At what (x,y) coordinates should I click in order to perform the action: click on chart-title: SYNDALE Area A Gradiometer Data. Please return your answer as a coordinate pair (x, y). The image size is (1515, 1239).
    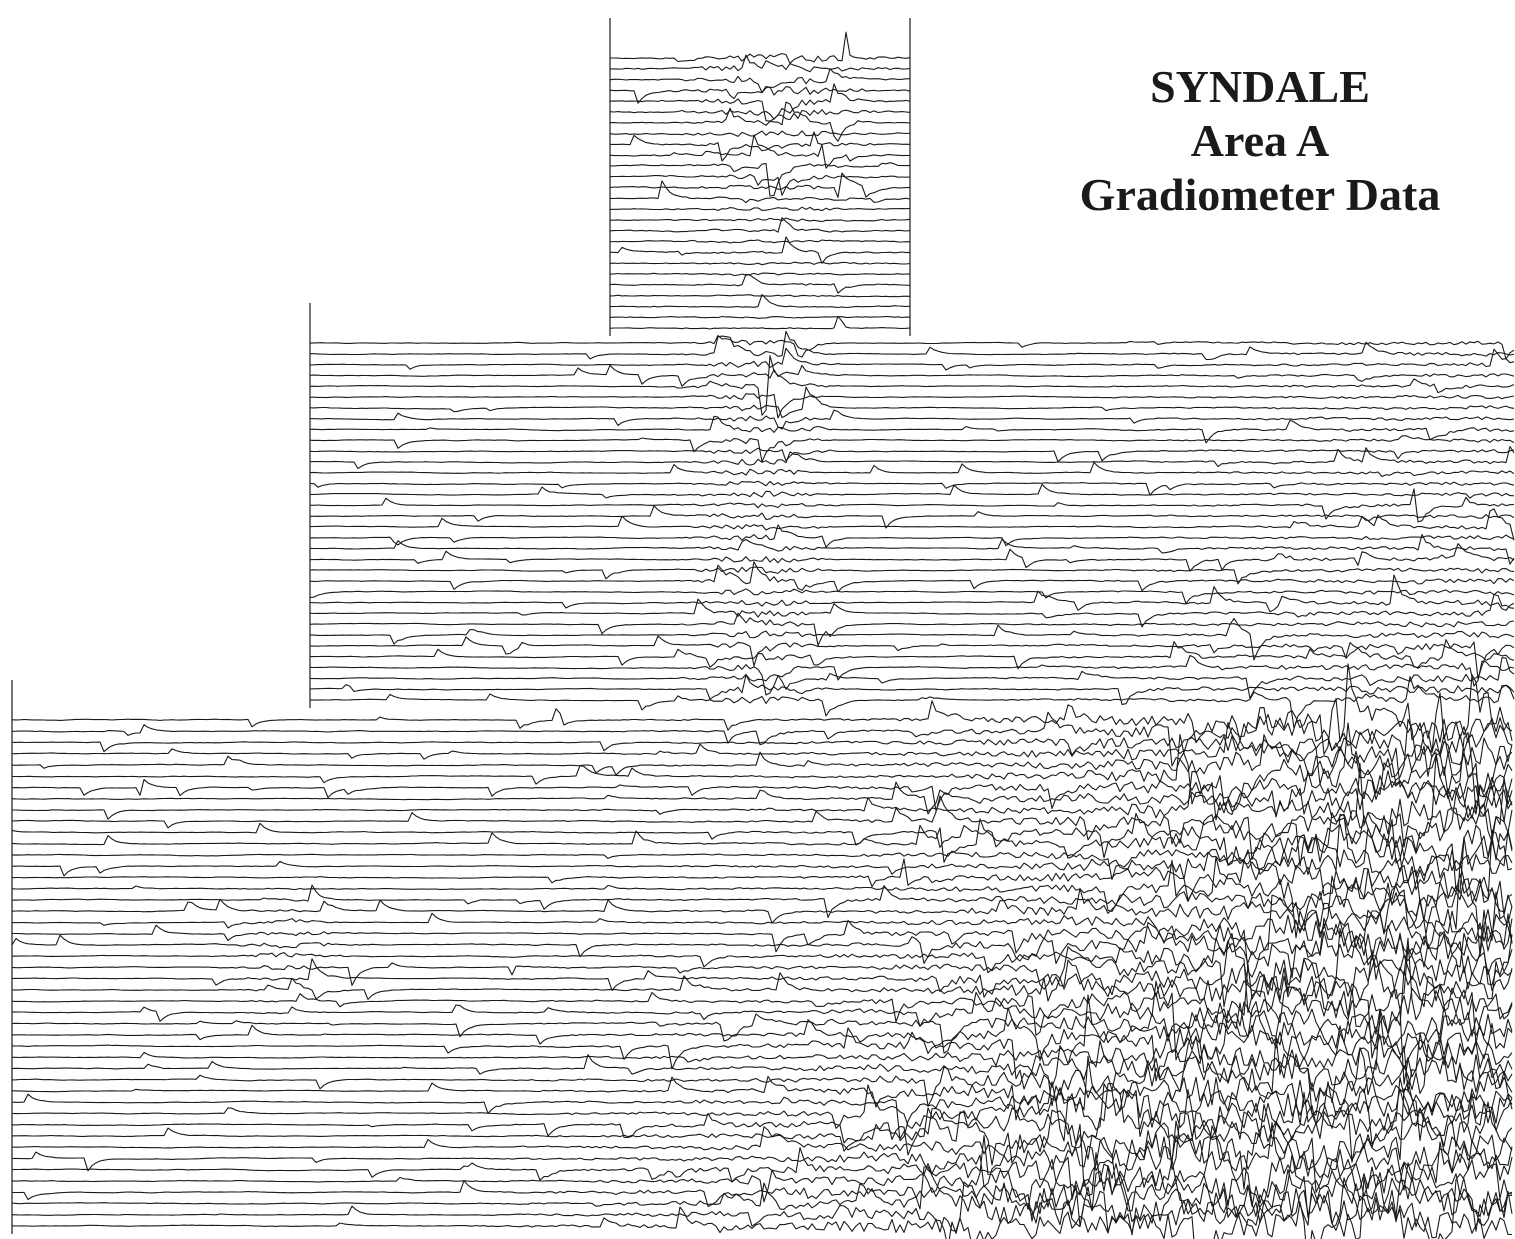
    Looking at the image, I should click on (1260, 145).